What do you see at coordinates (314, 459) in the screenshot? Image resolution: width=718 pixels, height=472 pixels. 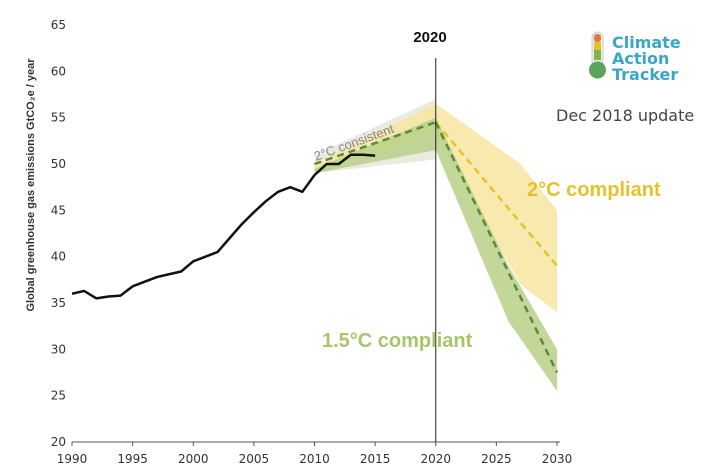 I see `x-tick-label: 2010` at bounding box center [314, 459].